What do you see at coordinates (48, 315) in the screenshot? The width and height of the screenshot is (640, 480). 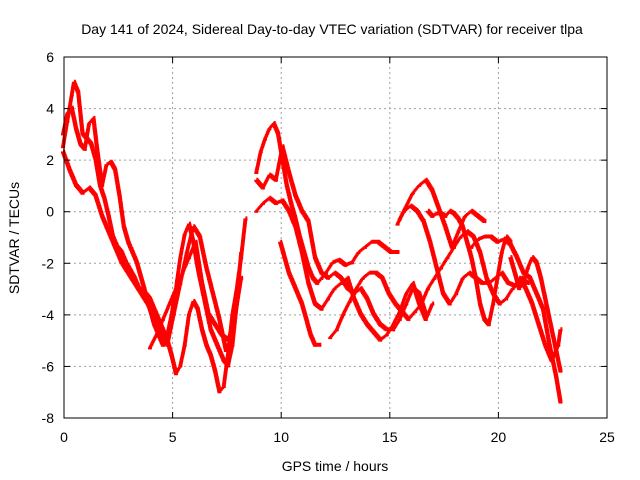 I see `y-tick-label: -4` at bounding box center [48, 315].